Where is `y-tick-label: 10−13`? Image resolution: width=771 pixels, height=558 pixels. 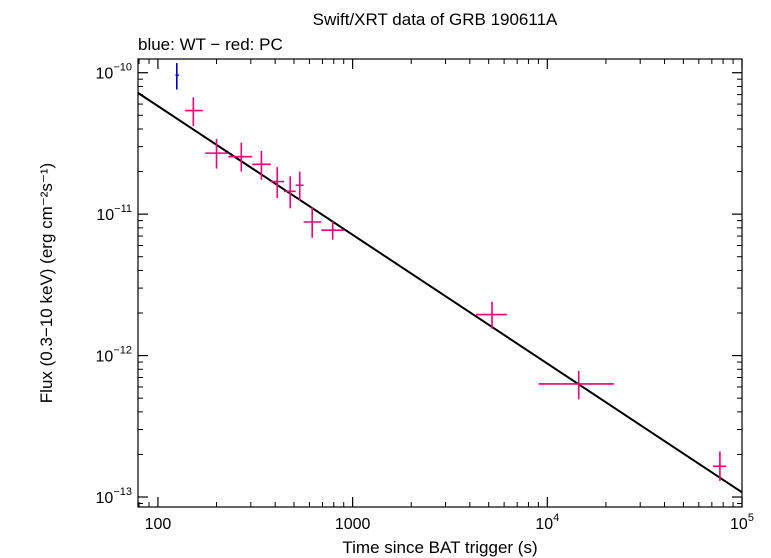
y-tick-label: 10−13 is located at coordinates (114, 496).